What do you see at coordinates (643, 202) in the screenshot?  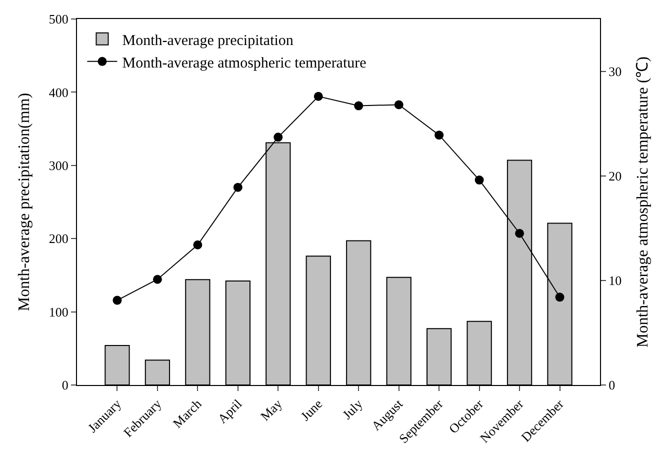 I see `y2-axis-title: Month-average atmospheric temperature (℃)` at bounding box center [643, 202].